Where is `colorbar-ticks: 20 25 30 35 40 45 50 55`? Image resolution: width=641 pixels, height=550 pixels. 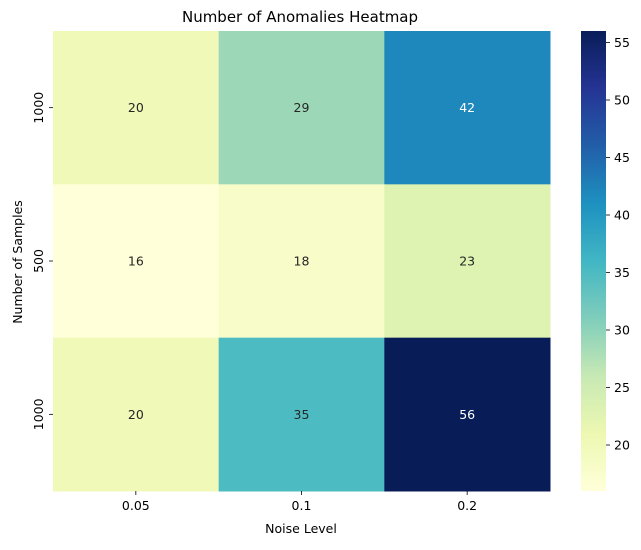 colorbar-ticks: 20 25 30 35 40 45 50 55 is located at coordinates (618, 244).